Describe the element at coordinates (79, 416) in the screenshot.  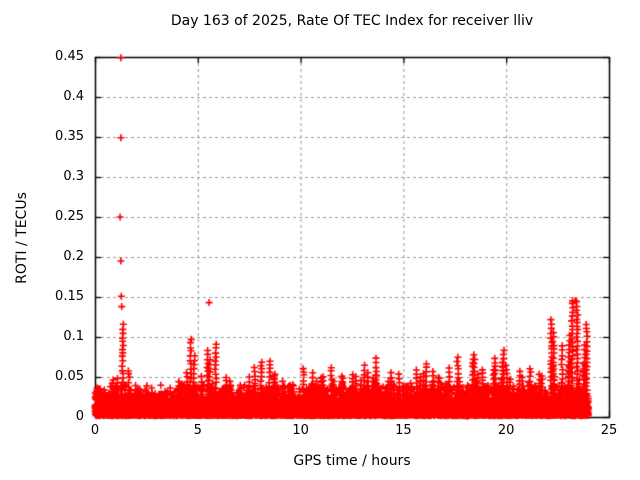
I see `y-tick-label: 0` at that location.